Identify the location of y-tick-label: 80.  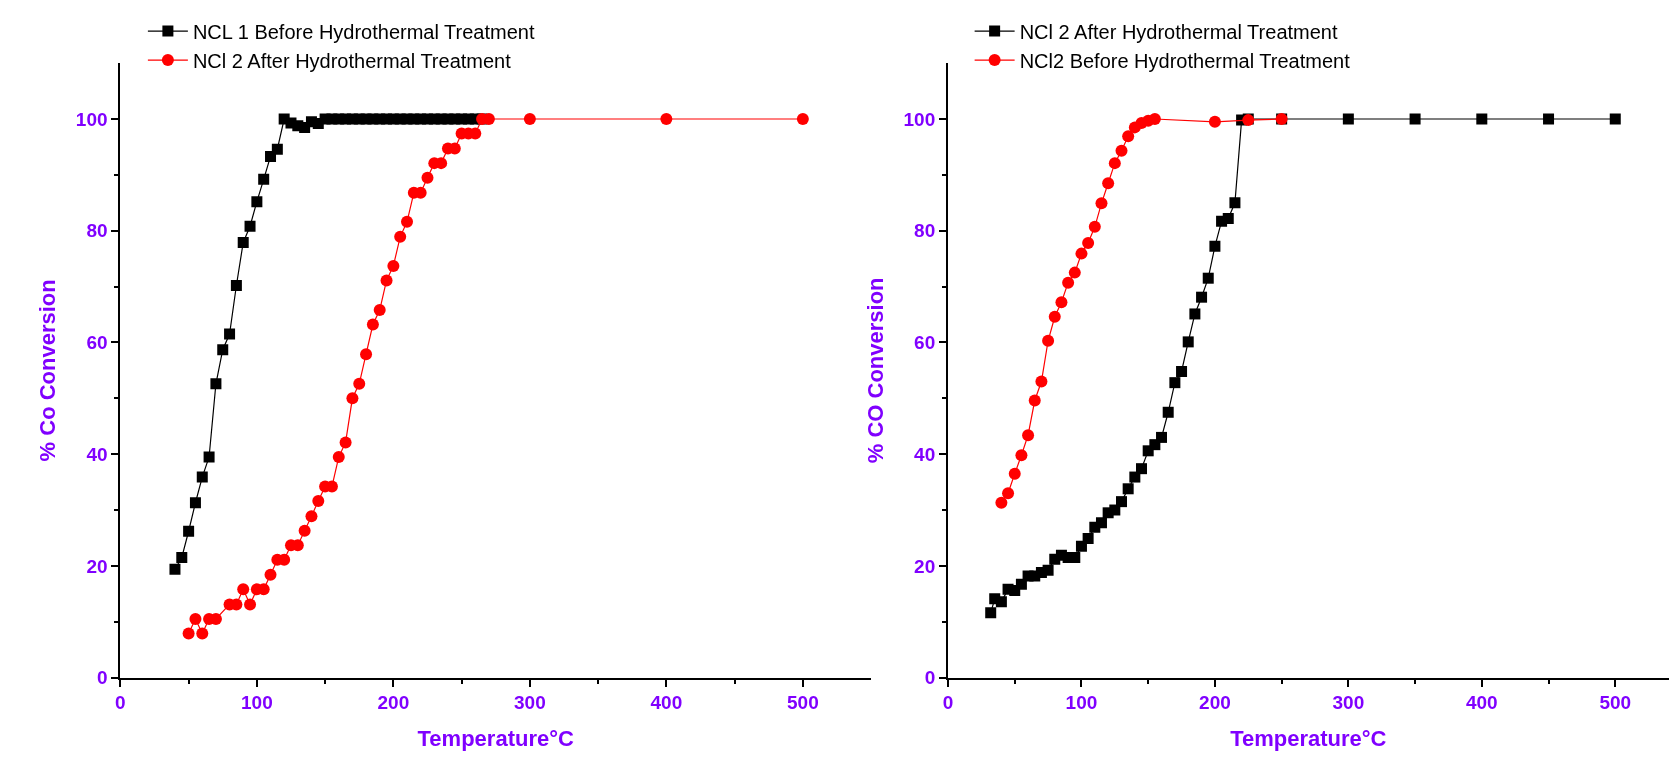
(925, 231).